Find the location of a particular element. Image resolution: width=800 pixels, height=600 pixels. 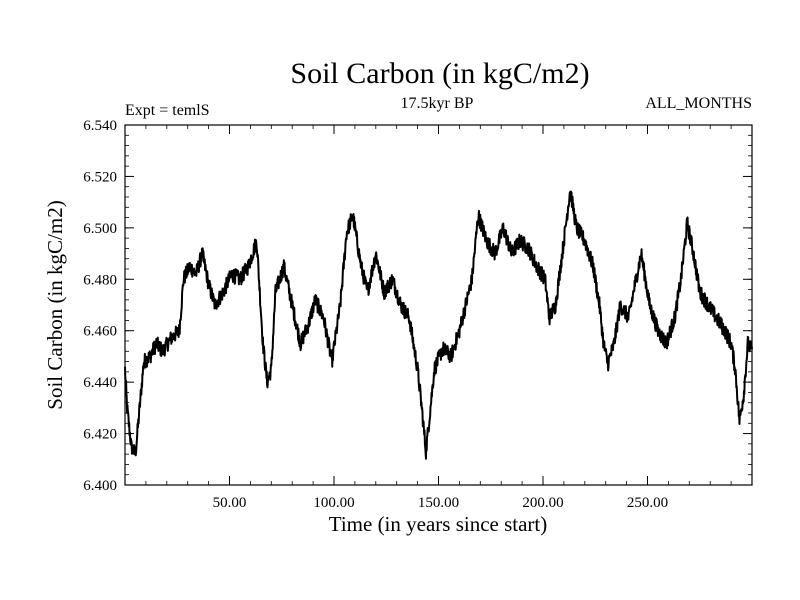

x-tick-label: 250.00 is located at coordinates (647, 503).